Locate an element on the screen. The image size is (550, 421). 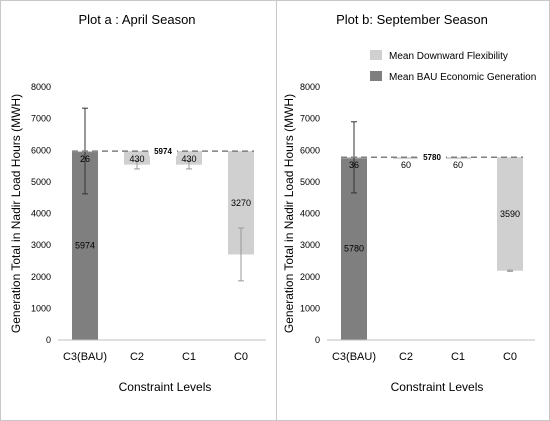
plot-a-y-tick-label: 4000 is located at coordinates (41, 214).